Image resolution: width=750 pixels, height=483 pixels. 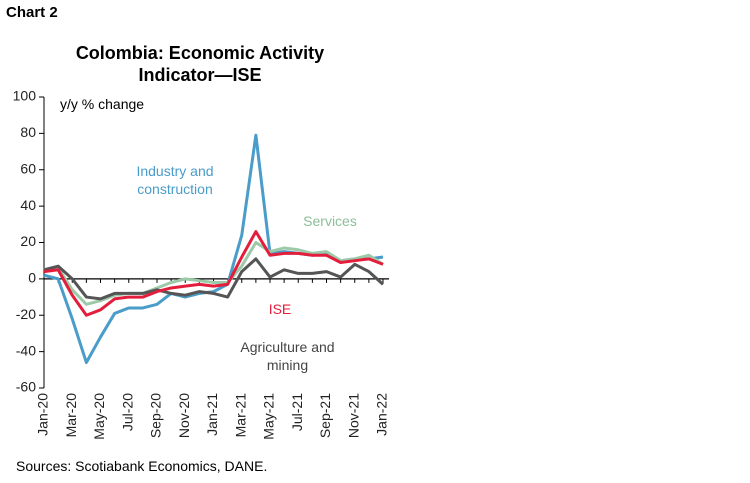 What do you see at coordinates (26, 314) in the screenshot?
I see `y-tick-label: -20` at bounding box center [26, 314].